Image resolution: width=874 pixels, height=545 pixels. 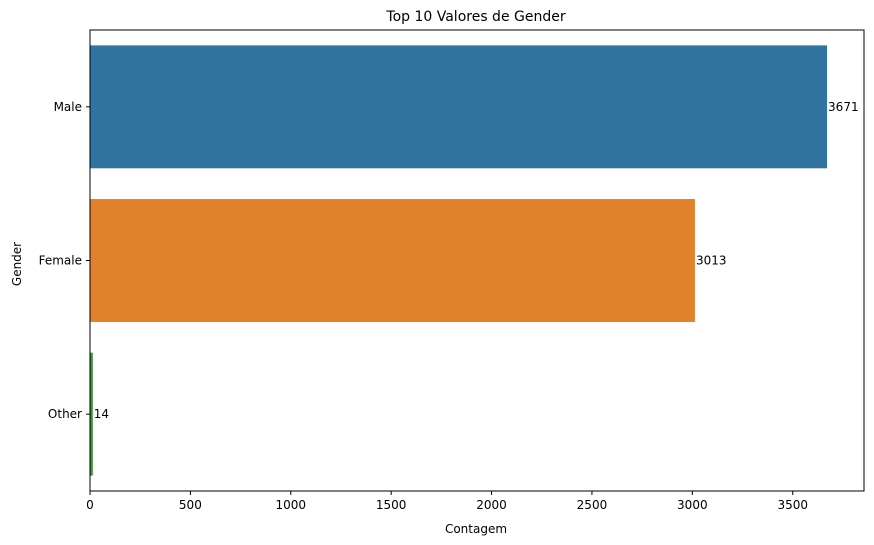 What do you see at coordinates (592, 505) in the screenshot?
I see `x-tick-label: 2500` at bounding box center [592, 505].